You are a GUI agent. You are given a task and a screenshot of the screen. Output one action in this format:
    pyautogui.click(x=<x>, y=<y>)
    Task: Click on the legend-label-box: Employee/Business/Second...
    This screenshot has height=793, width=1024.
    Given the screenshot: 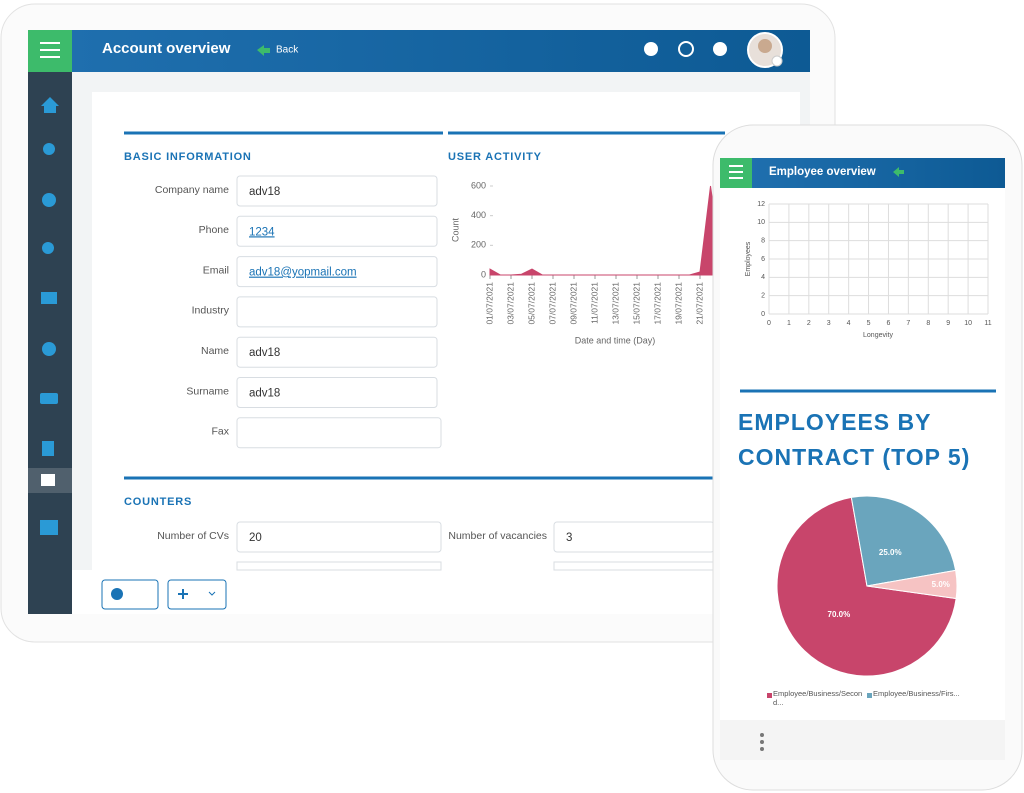 What is the action you would take?
    pyautogui.click(x=818, y=698)
    